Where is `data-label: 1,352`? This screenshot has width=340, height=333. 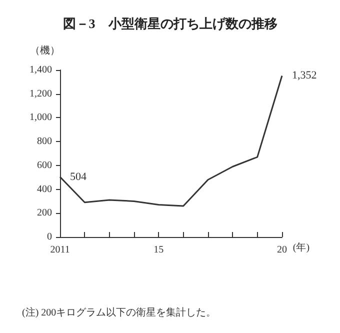
data-label: 1,352 is located at coordinates (304, 76).